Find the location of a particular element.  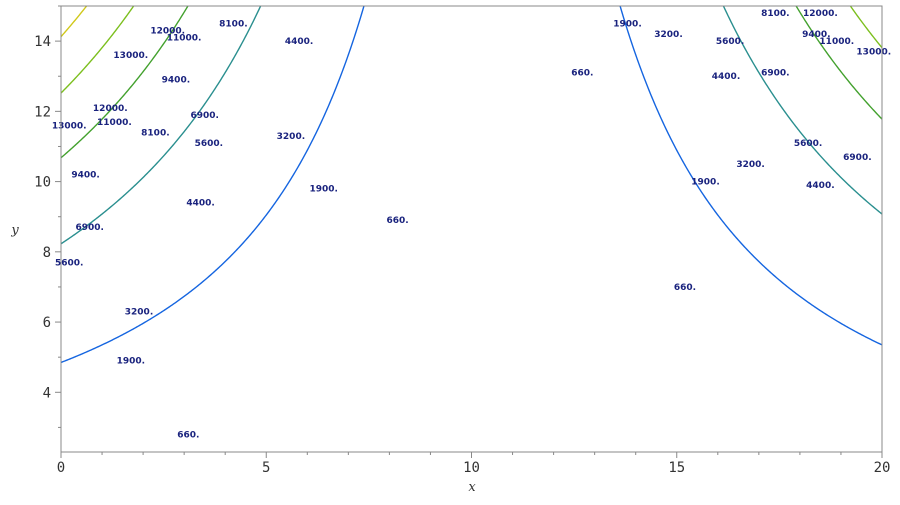

y-tick-label: 8 is located at coordinates (47, 253).